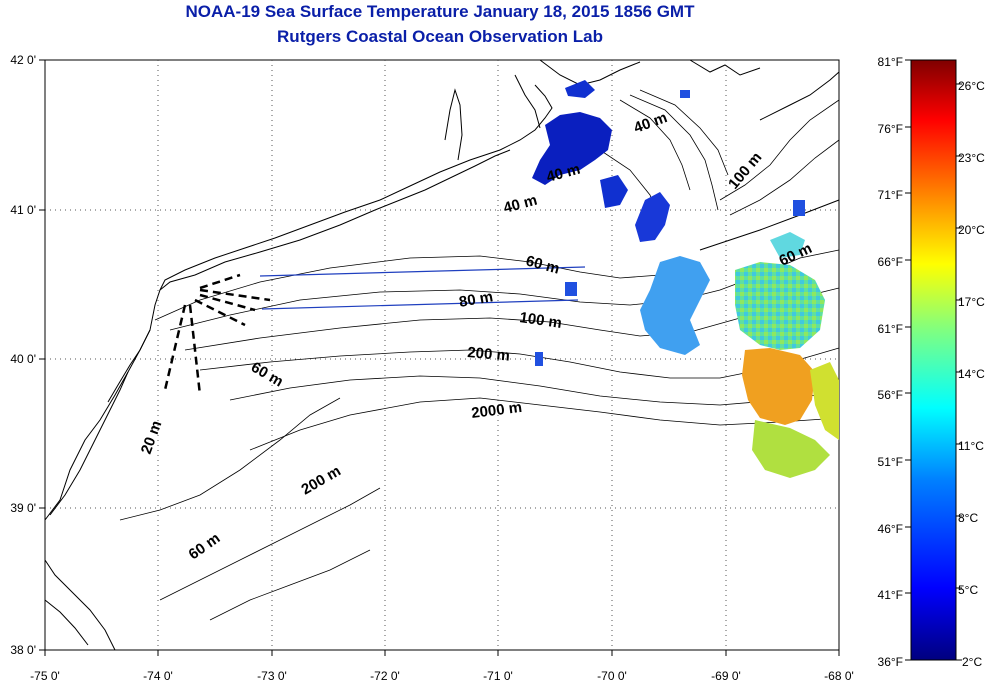 The image size is (992, 688). What do you see at coordinates (489, 354) in the screenshot?
I see `contour-label-200m-a: 200 m` at bounding box center [489, 354].